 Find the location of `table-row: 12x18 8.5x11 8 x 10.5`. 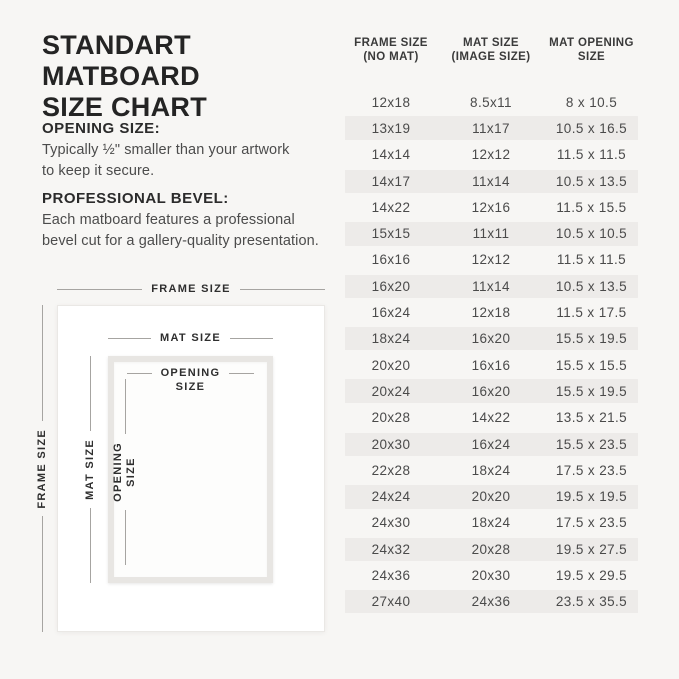

table-row: 12x18 8.5x11 8 x 10.5 is located at coordinates (491, 102).